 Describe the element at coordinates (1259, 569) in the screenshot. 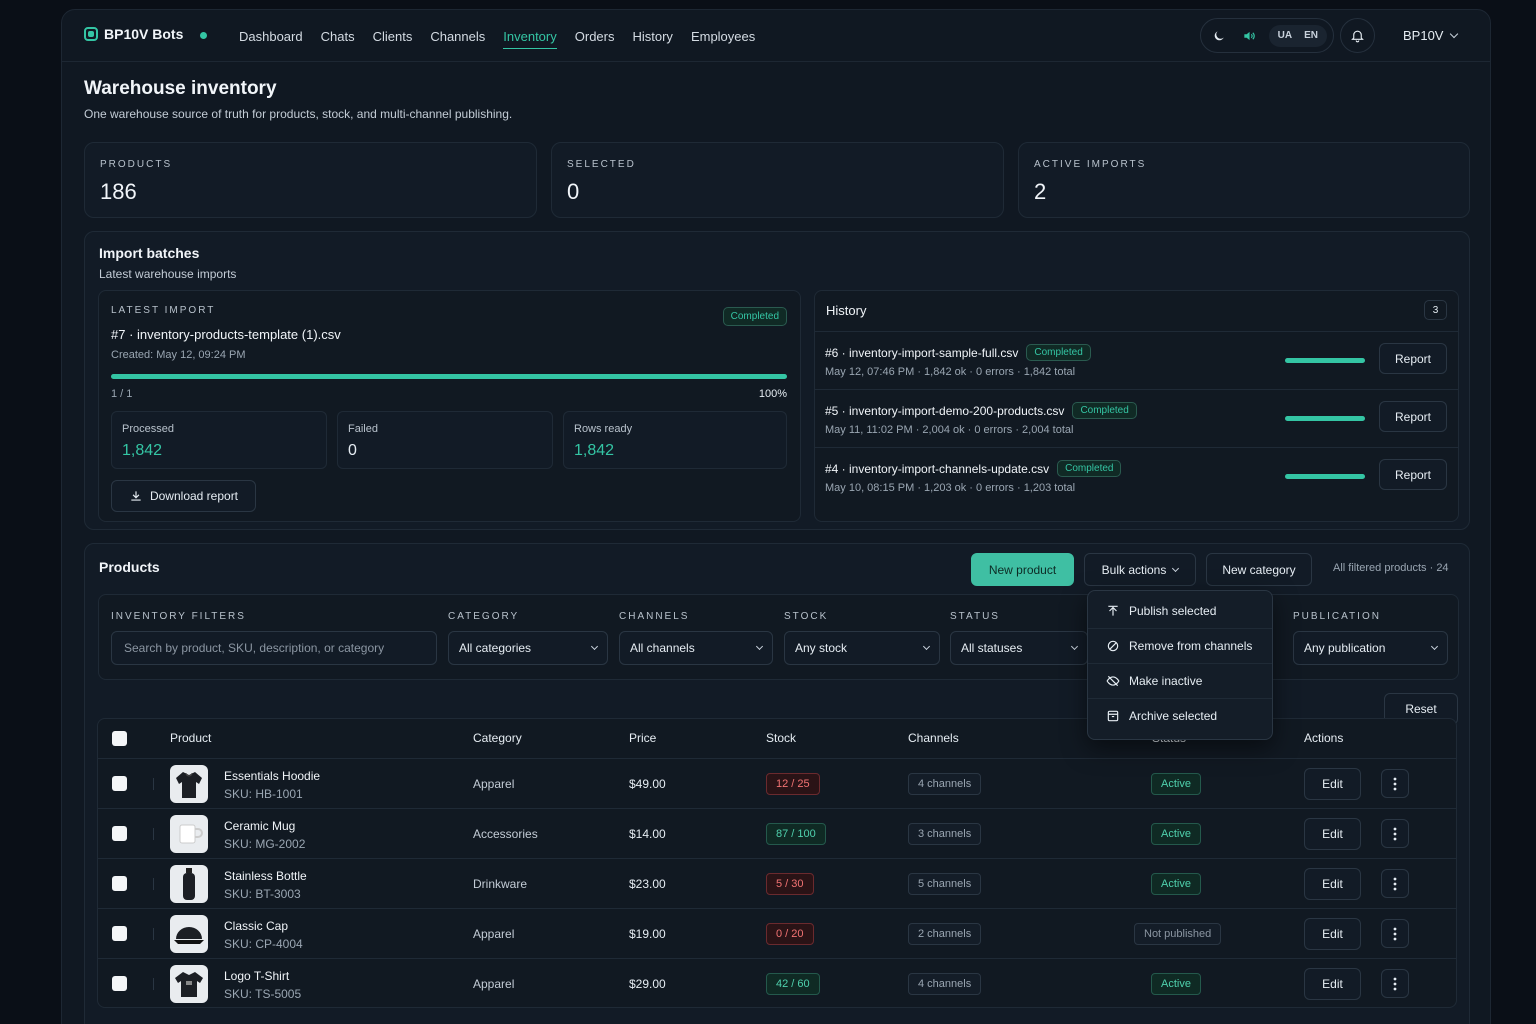

I see `new-category-button: New category` at that location.